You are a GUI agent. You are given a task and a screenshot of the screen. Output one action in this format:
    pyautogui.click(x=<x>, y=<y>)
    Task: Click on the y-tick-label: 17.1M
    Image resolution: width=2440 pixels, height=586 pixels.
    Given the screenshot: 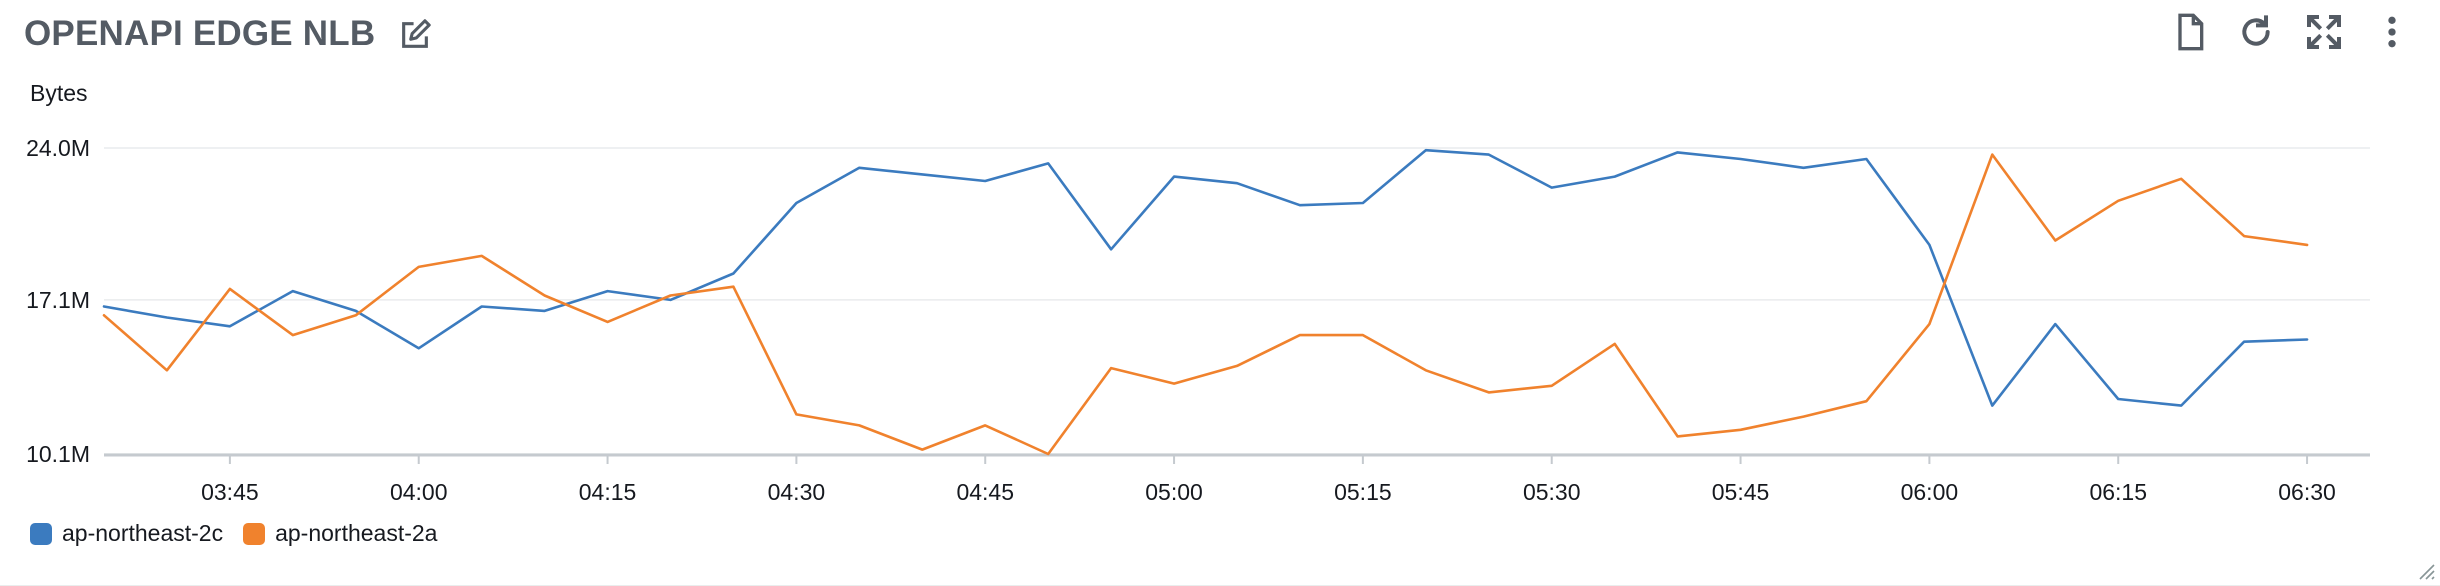 What is the action you would take?
    pyautogui.click(x=58, y=300)
    